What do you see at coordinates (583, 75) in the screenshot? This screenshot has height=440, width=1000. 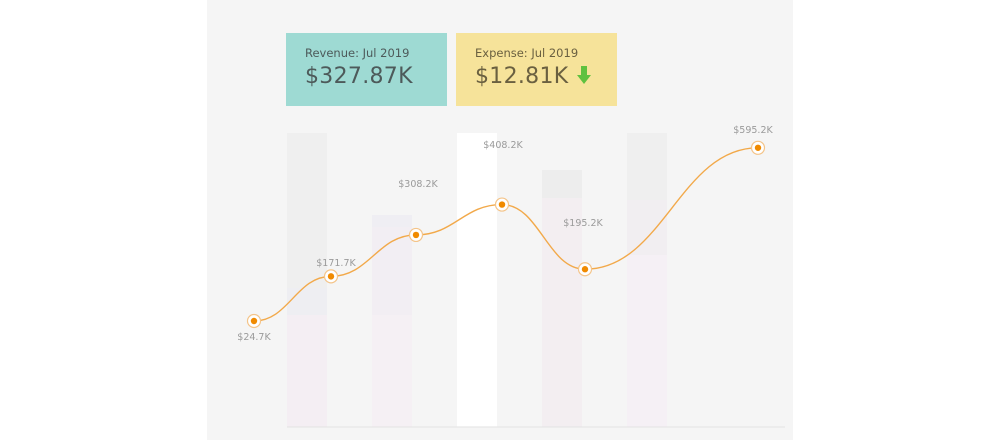 I see `arrow-down-icon` at bounding box center [583, 75].